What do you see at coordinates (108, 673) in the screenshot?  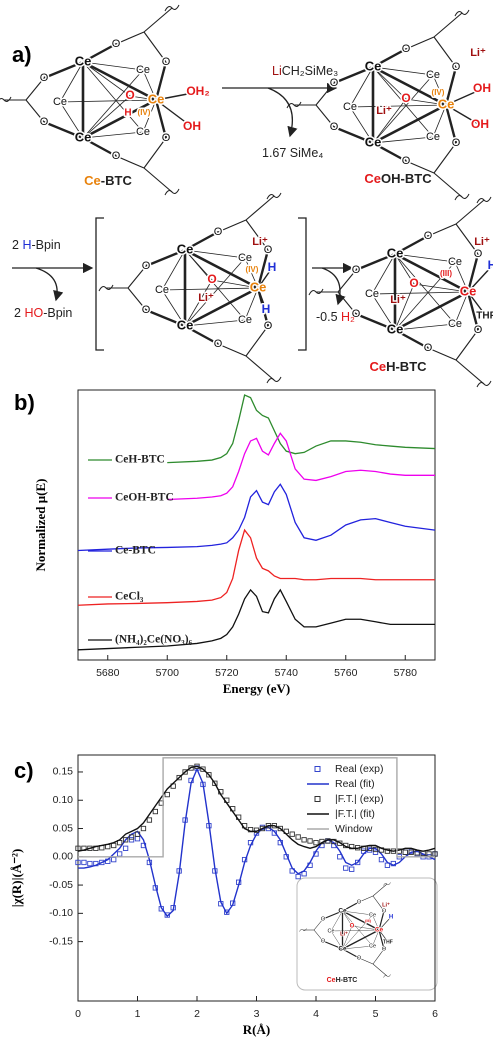 I see `x-tick-label: 5680` at bounding box center [108, 673].